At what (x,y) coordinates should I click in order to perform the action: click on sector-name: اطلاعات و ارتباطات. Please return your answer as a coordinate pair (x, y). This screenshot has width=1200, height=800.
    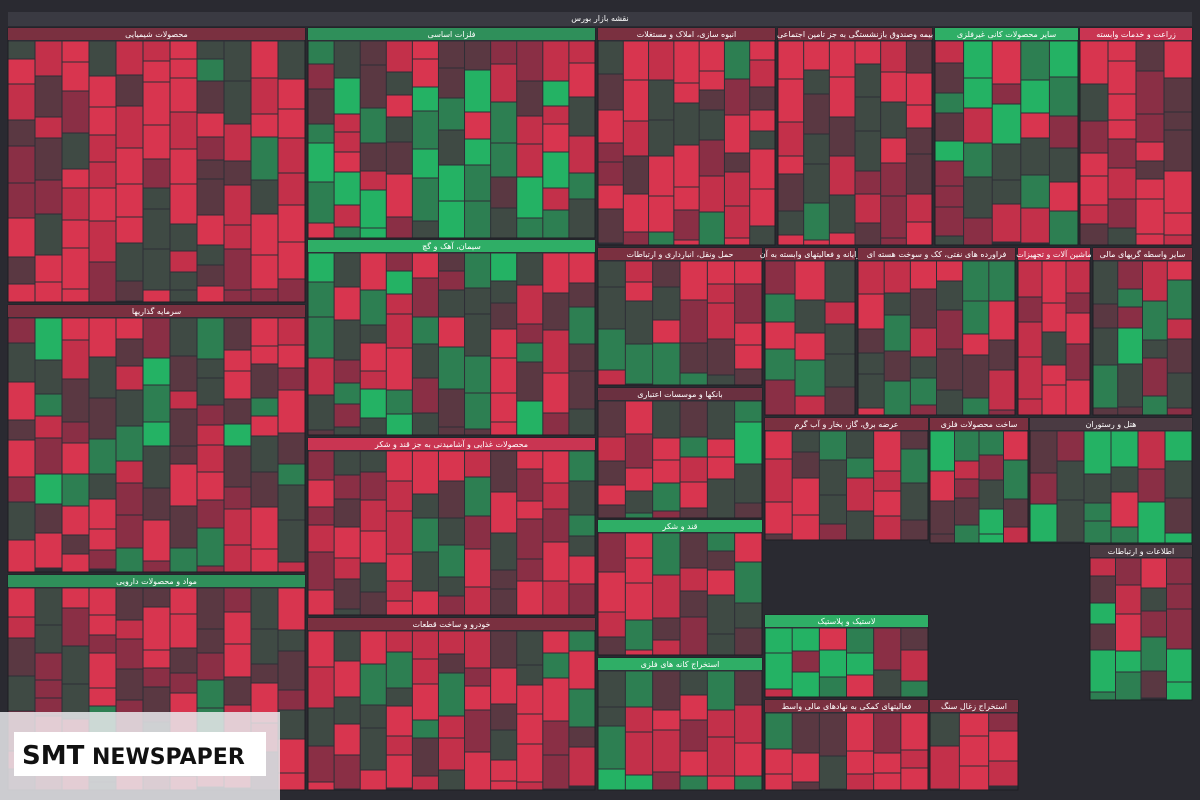
    Looking at the image, I should click on (1141, 551).